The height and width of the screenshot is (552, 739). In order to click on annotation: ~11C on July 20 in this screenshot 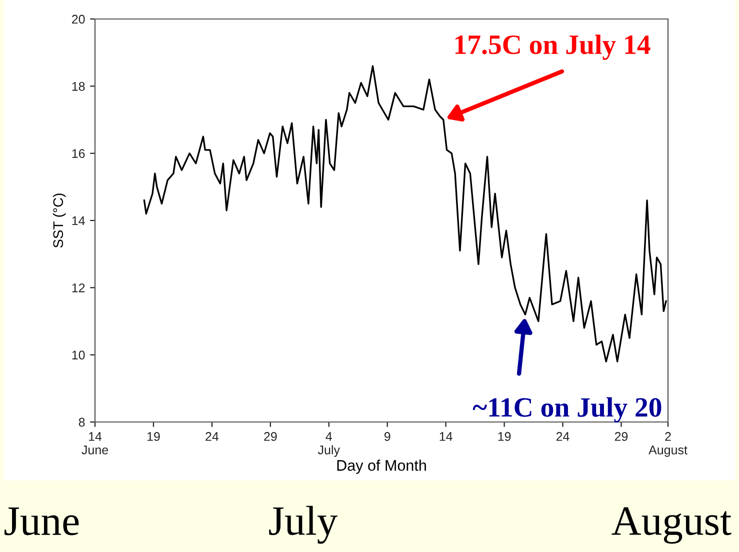, I will do `click(567, 410)`.